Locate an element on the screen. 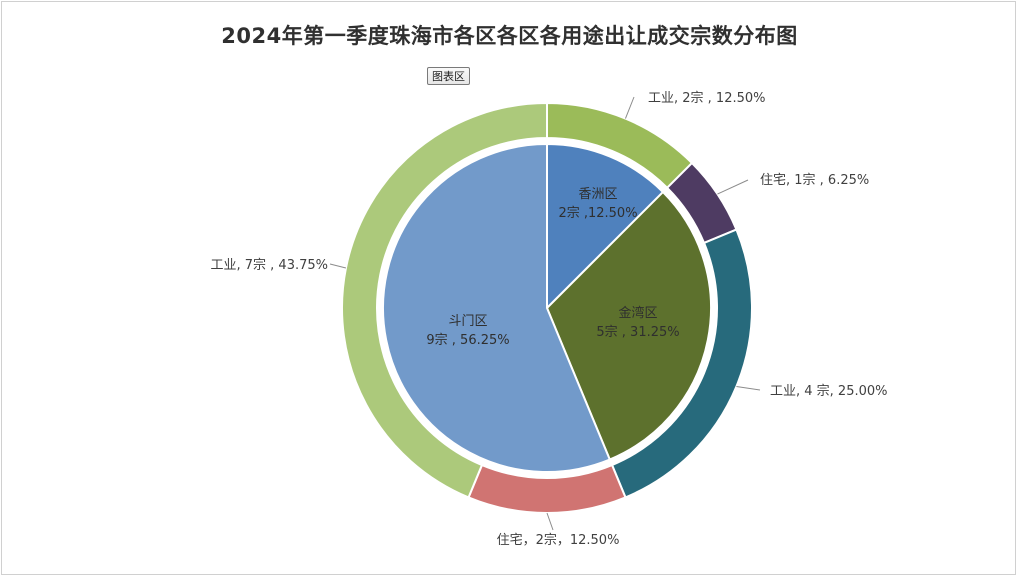 The height and width of the screenshot is (578, 1019). inner-slice-name: 香洲区 is located at coordinates (597, 194).